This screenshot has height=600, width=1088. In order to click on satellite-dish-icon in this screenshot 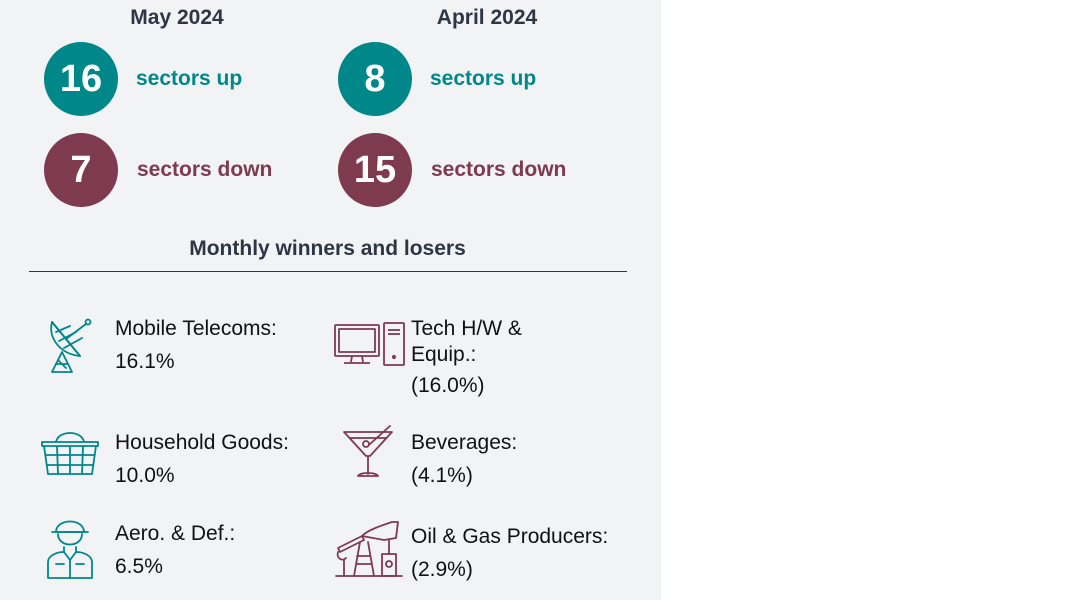, I will do `click(71, 345)`.